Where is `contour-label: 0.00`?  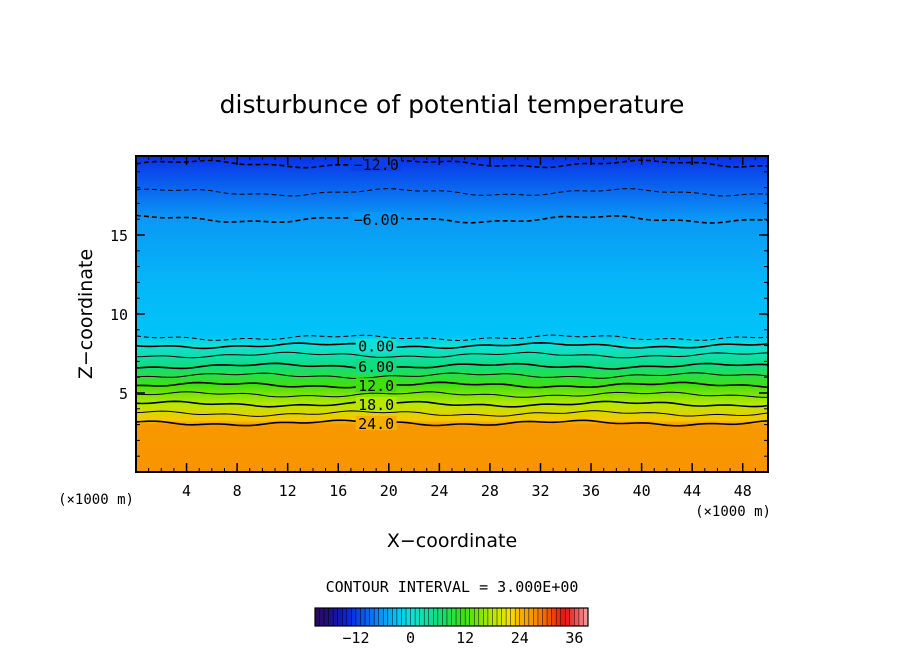
contour-label: 0.00 is located at coordinates (376, 347).